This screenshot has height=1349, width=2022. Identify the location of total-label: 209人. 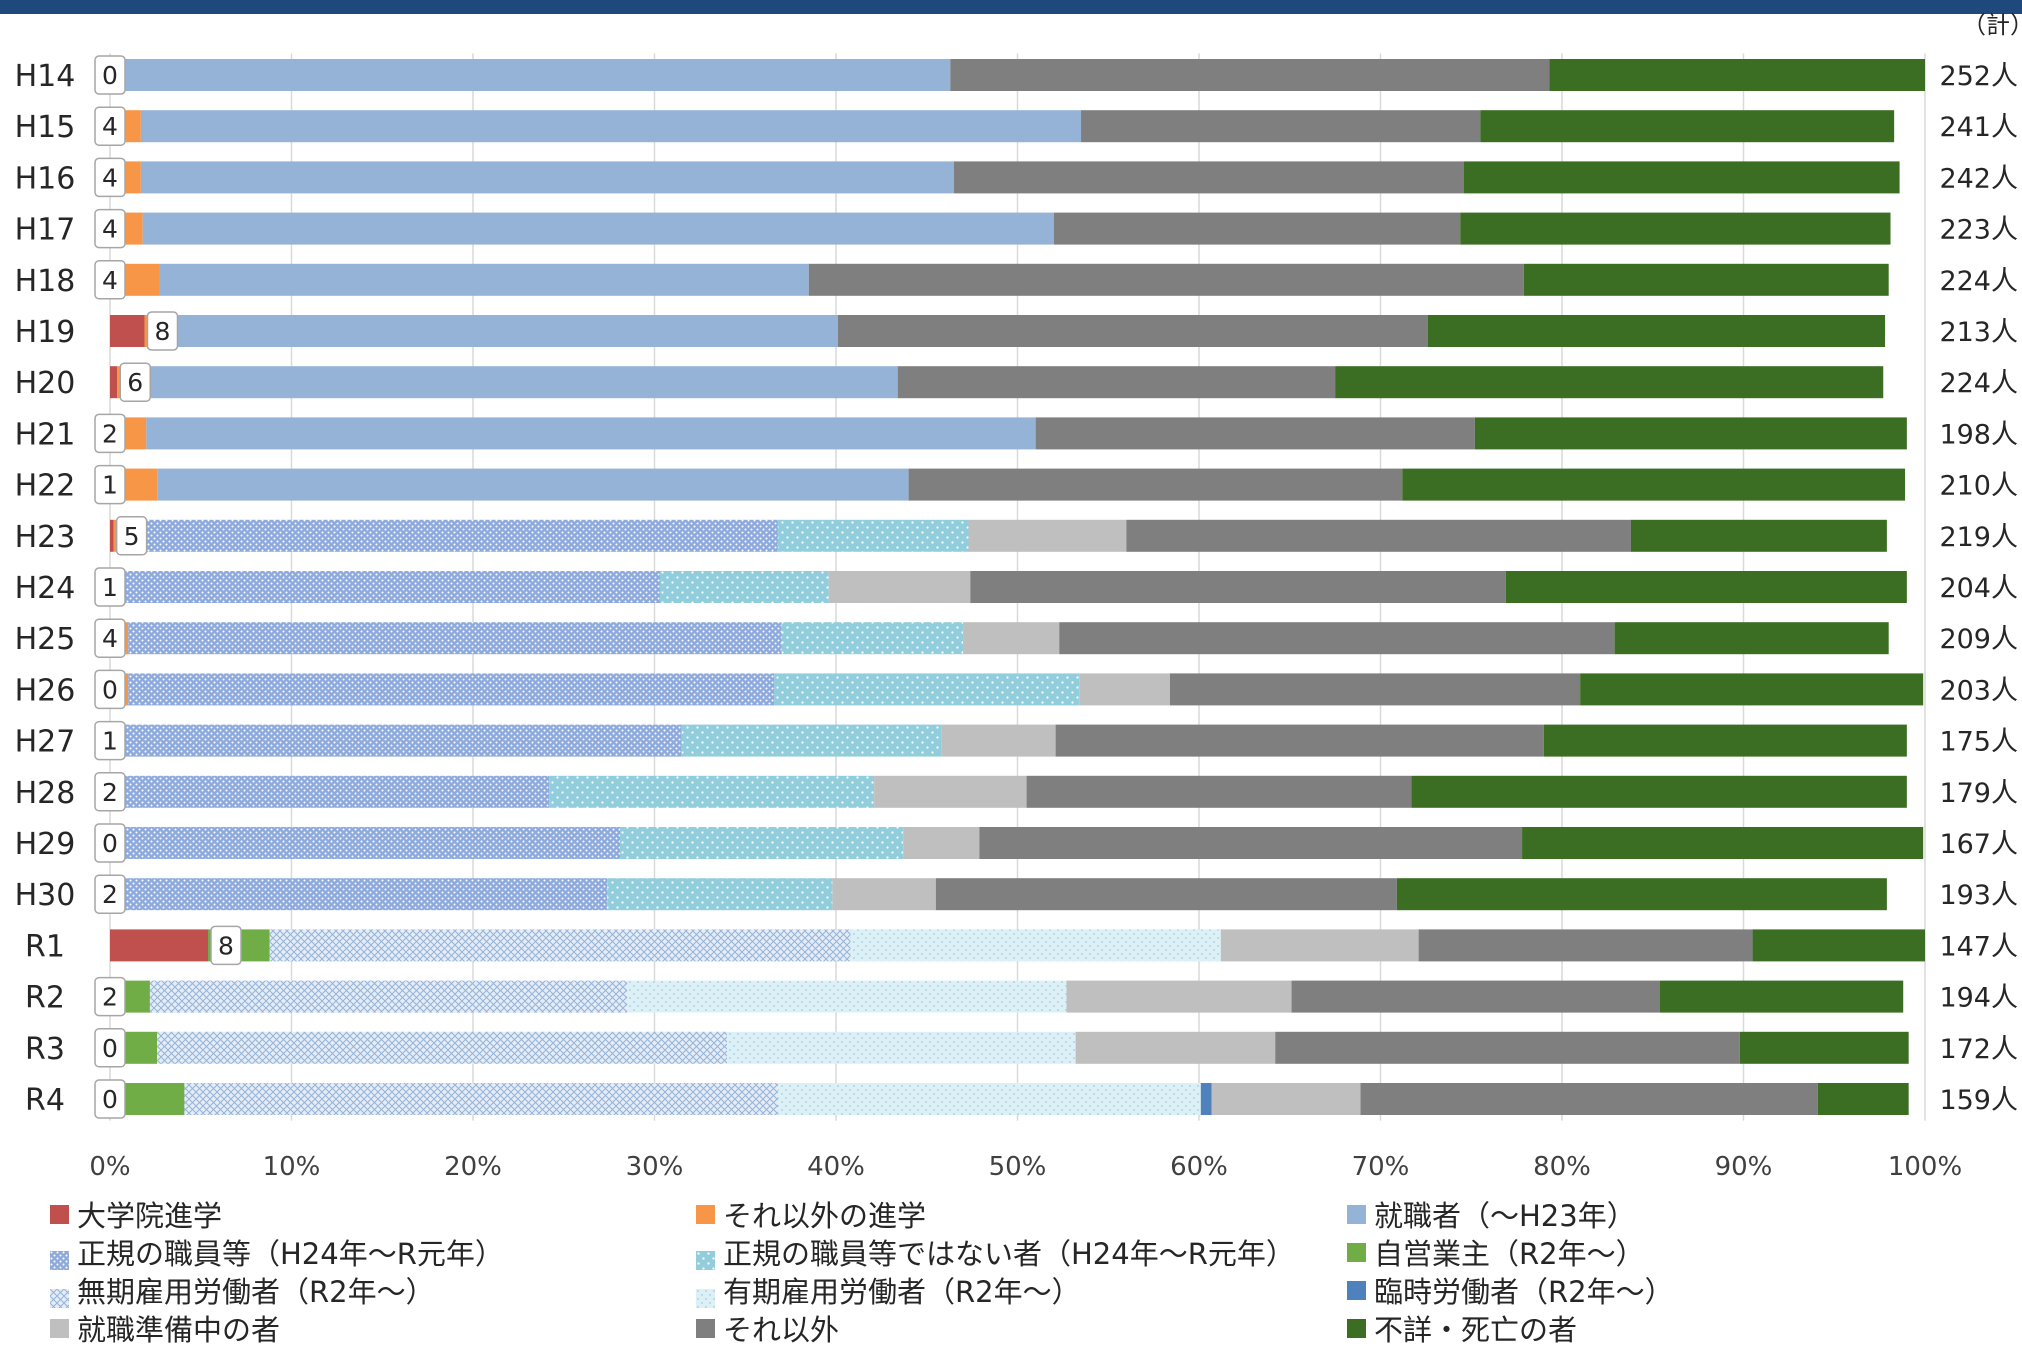
(1978, 639).